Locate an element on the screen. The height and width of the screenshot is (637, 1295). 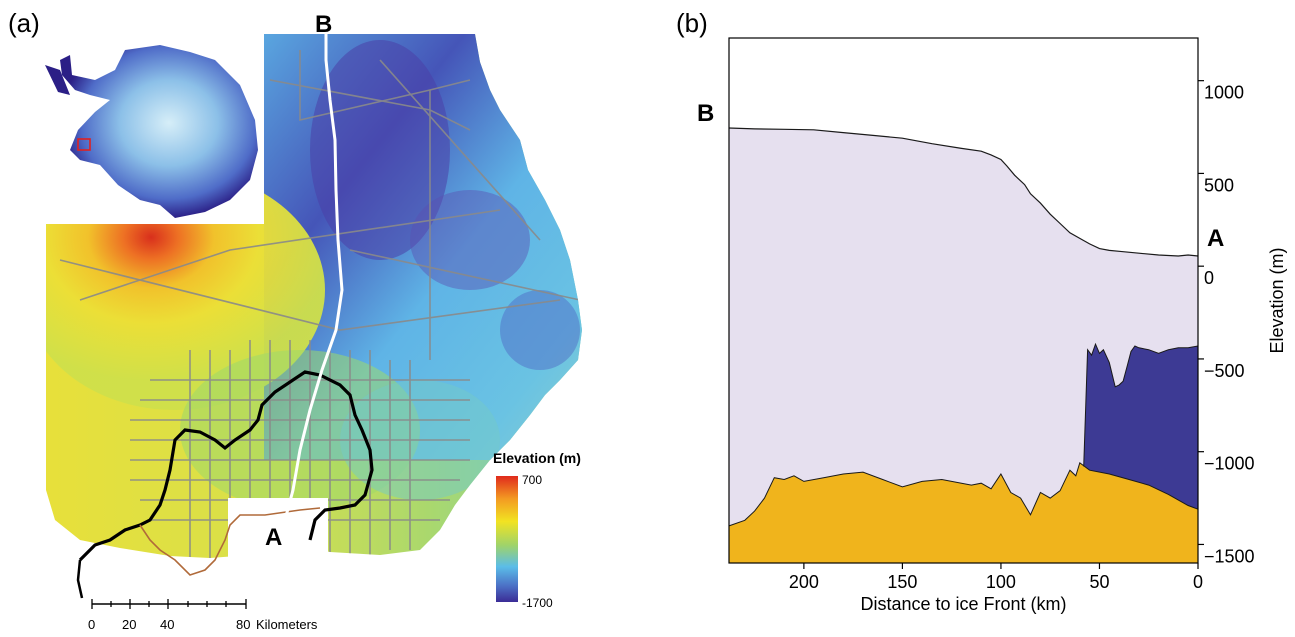
study-area-box is located at coordinates (84, 144).